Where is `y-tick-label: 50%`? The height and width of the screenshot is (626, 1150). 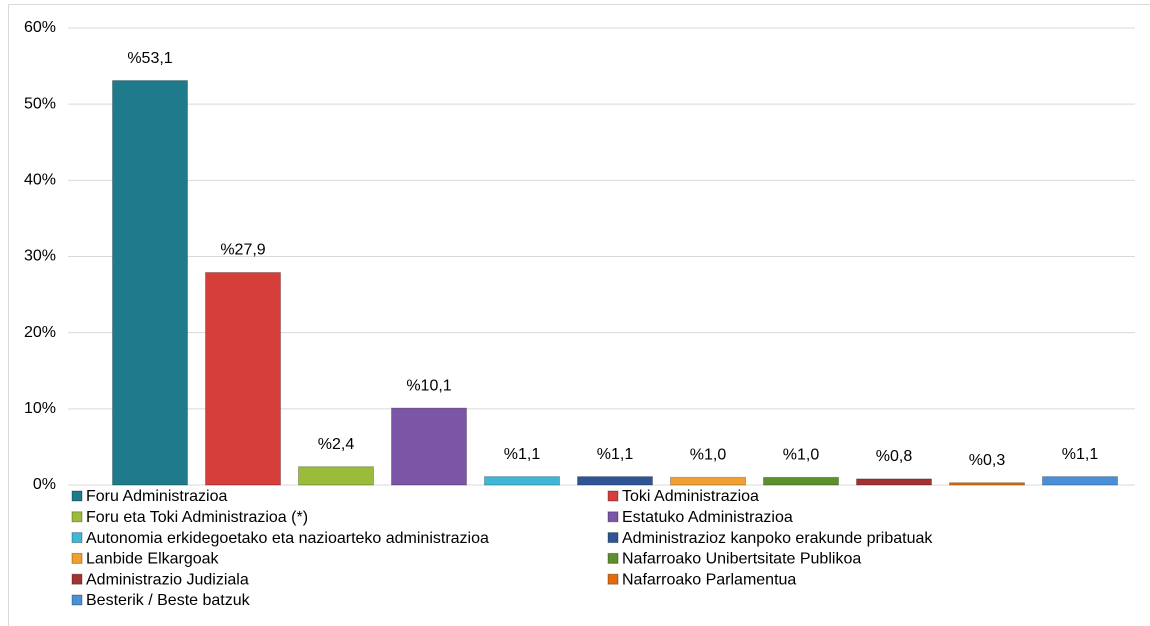 y-tick-label: 50% is located at coordinates (40, 103).